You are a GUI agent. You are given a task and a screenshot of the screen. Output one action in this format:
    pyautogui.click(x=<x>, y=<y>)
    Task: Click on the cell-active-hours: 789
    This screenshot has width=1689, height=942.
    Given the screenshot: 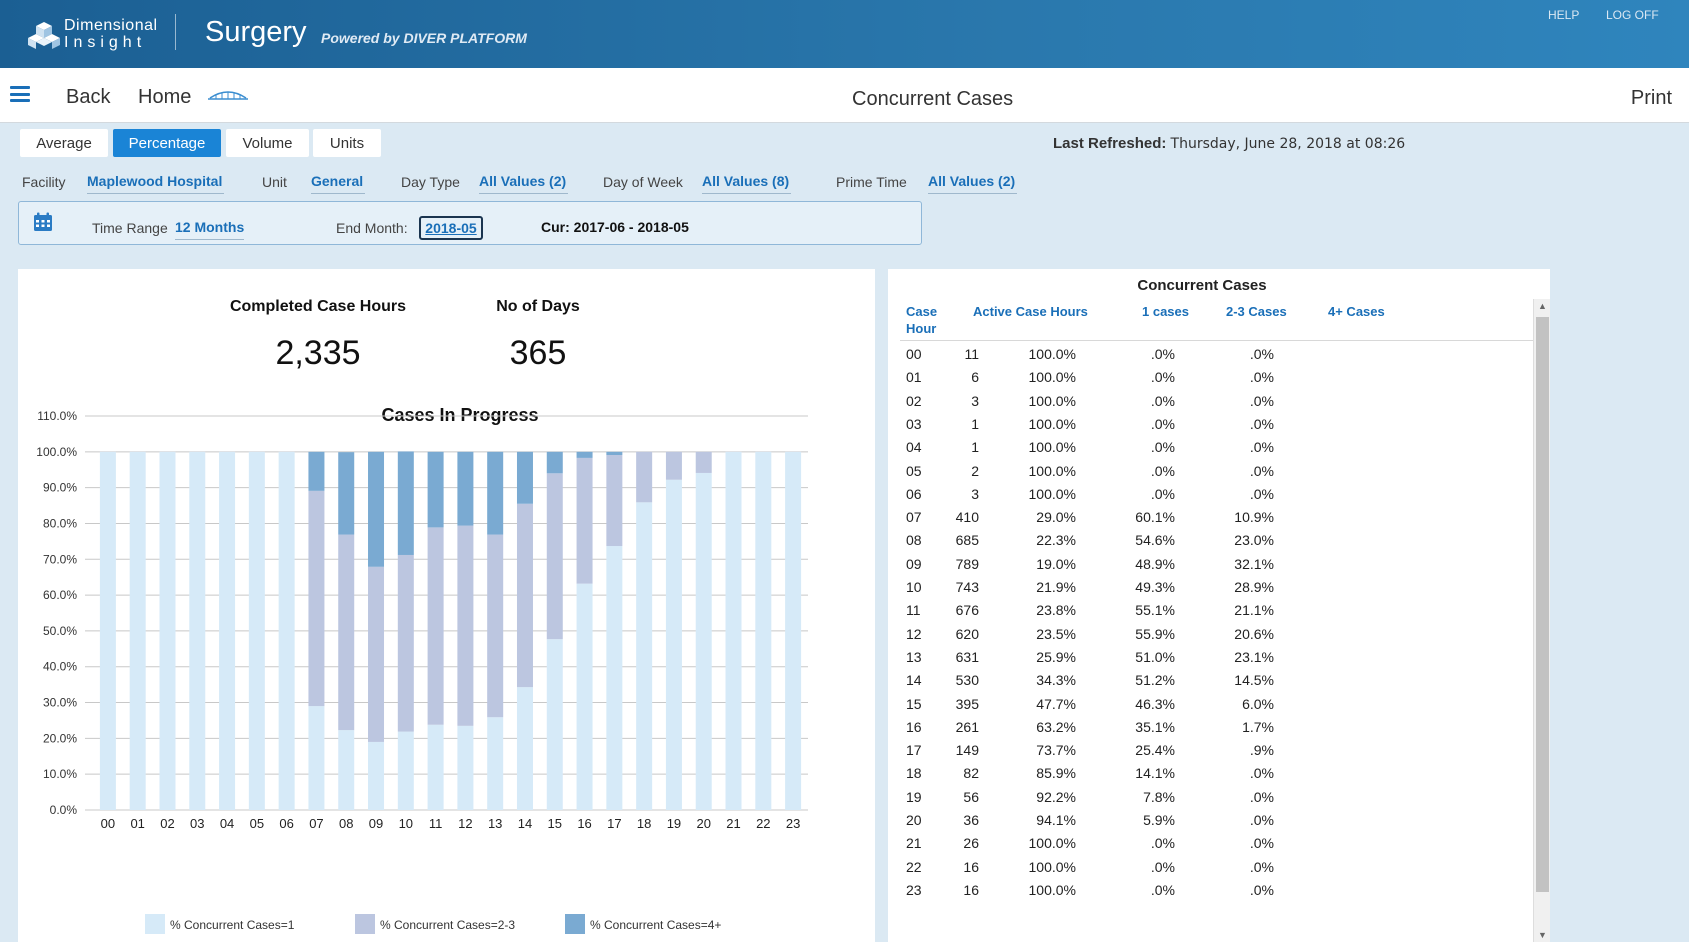 What is the action you would take?
    pyautogui.click(x=967, y=563)
    